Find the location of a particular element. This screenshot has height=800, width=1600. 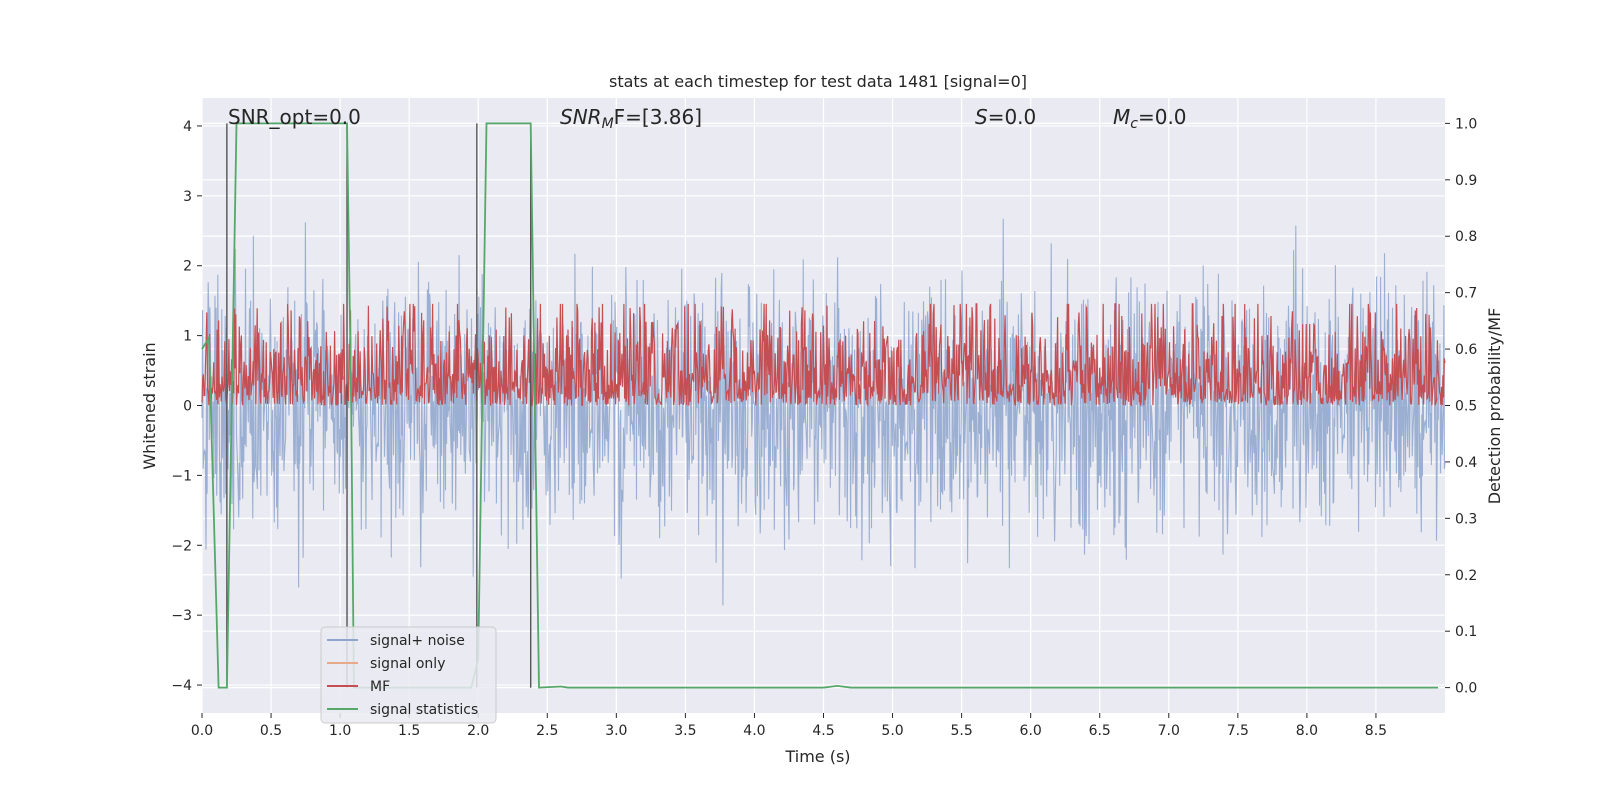

annotation-snr-opt: SNR_opt=0.0 is located at coordinates (294, 117).